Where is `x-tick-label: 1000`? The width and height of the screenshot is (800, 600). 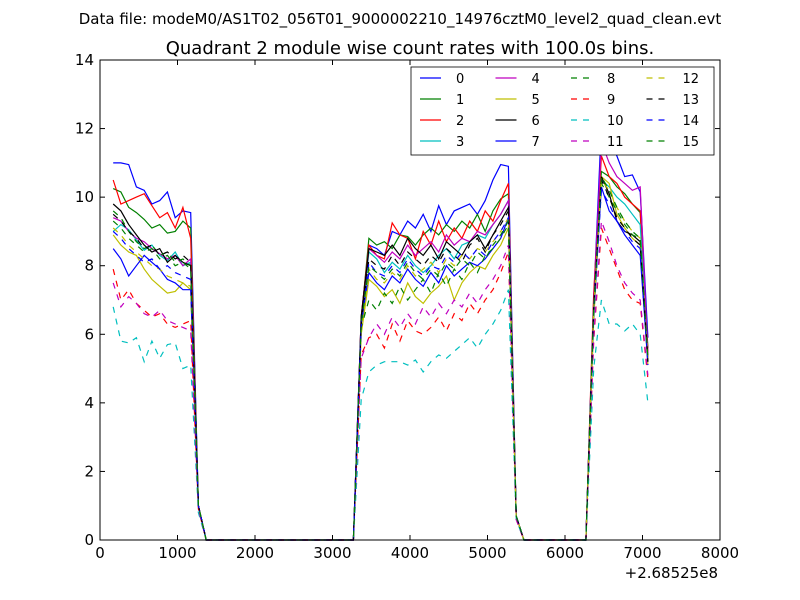
x-tick-label: 1000 is located at coordinates (177, 553).